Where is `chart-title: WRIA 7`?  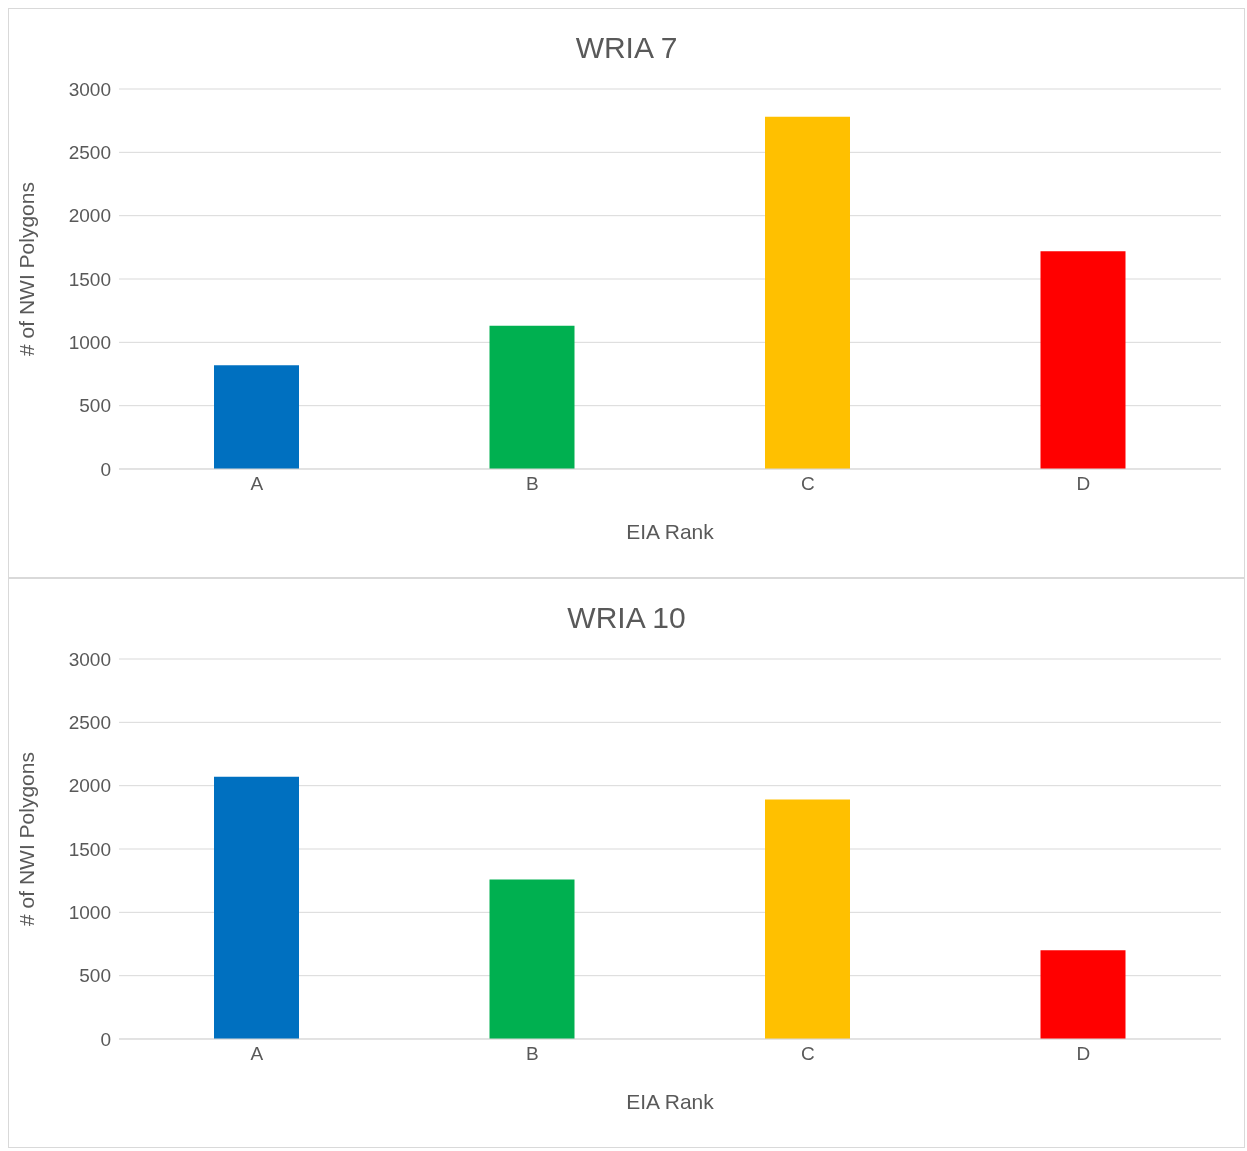
chart-title: WRIA 7 is located at coordinates (626, 48).